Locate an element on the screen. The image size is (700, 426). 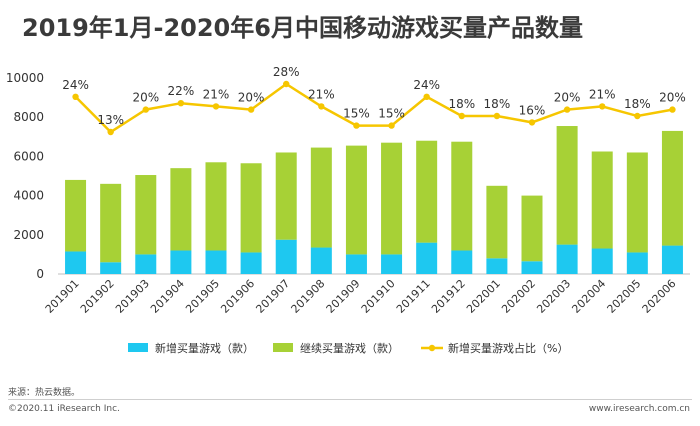
x-tick-label: 201910 is located at coordinates (378, 296).